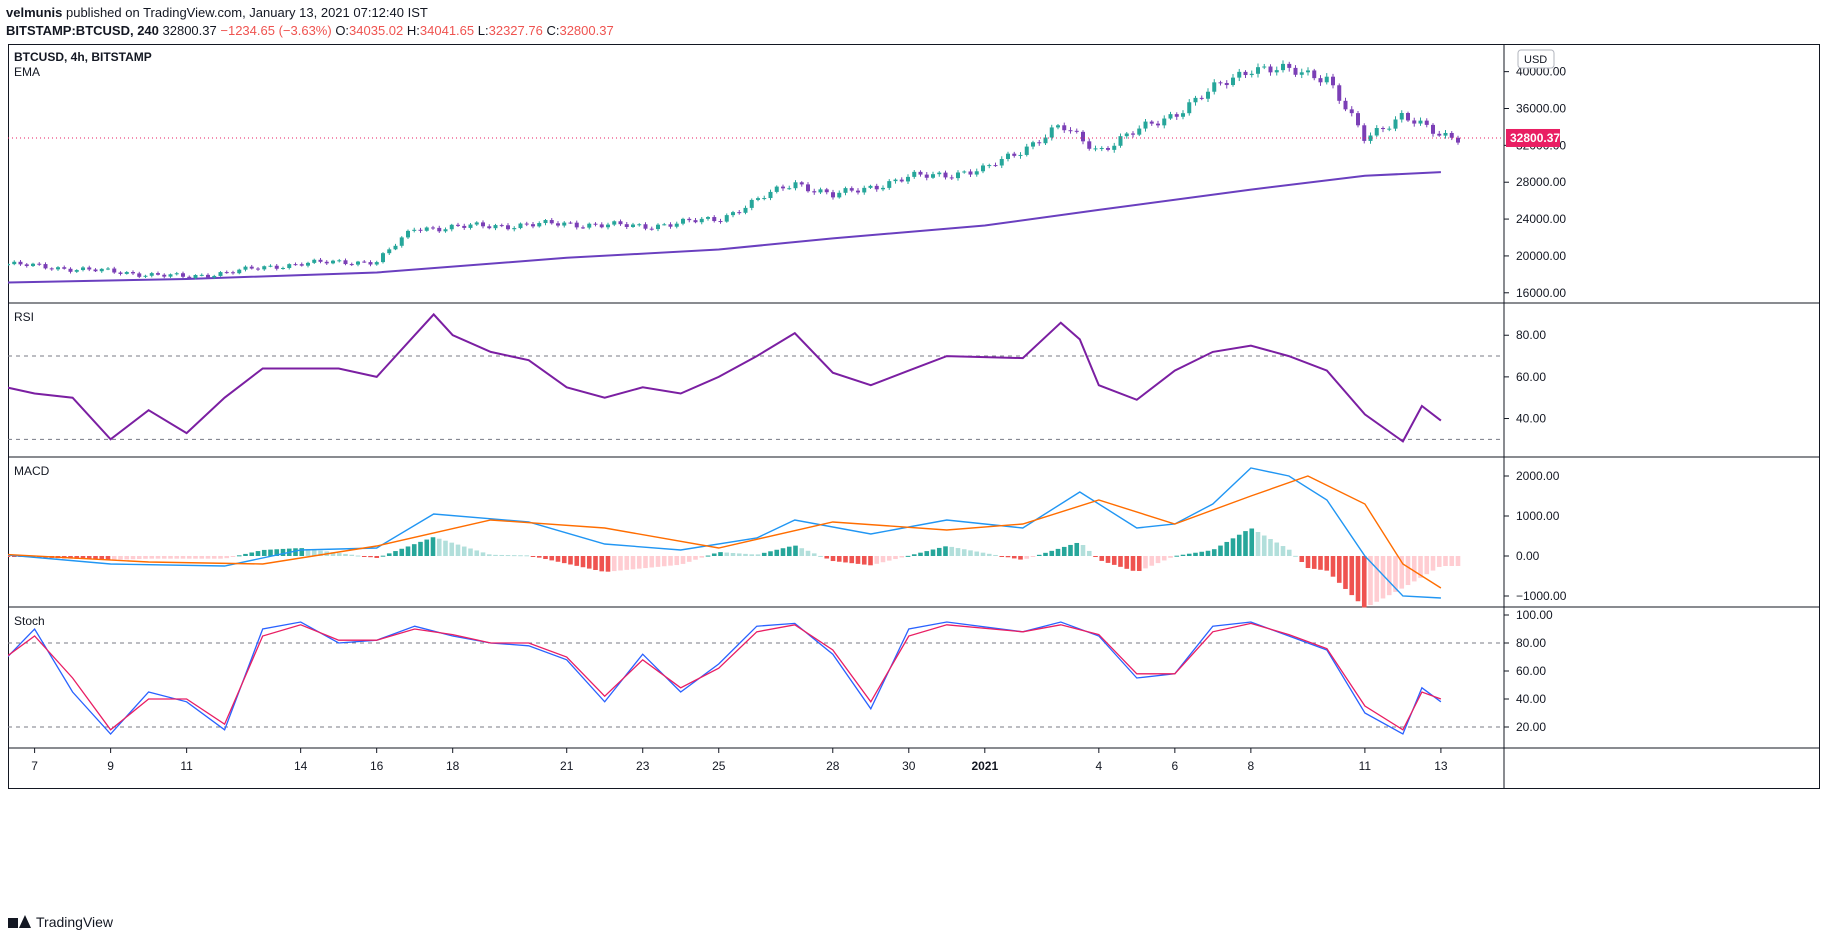 The image size is (1828, 940). Describe the element at coordinates (1531, 699) in the screenshot. I see `y-tick-label: 40.00` at that location.